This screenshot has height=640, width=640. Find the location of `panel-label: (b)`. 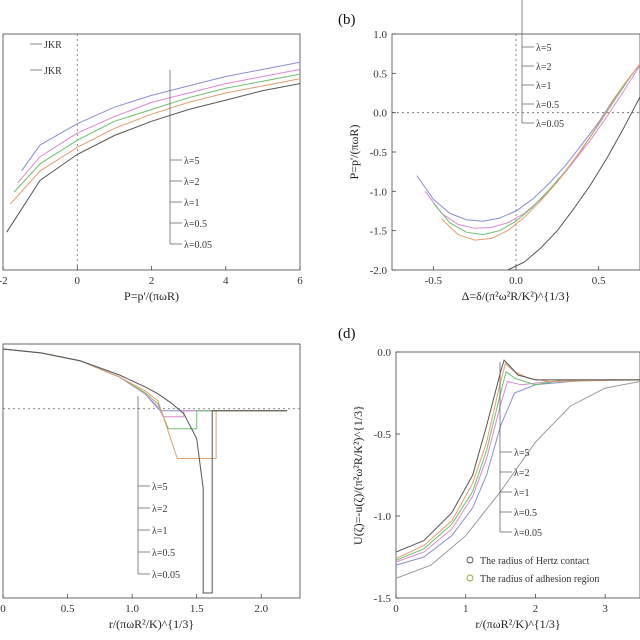

panel-label: (b) is located at coordinates (347, 20).